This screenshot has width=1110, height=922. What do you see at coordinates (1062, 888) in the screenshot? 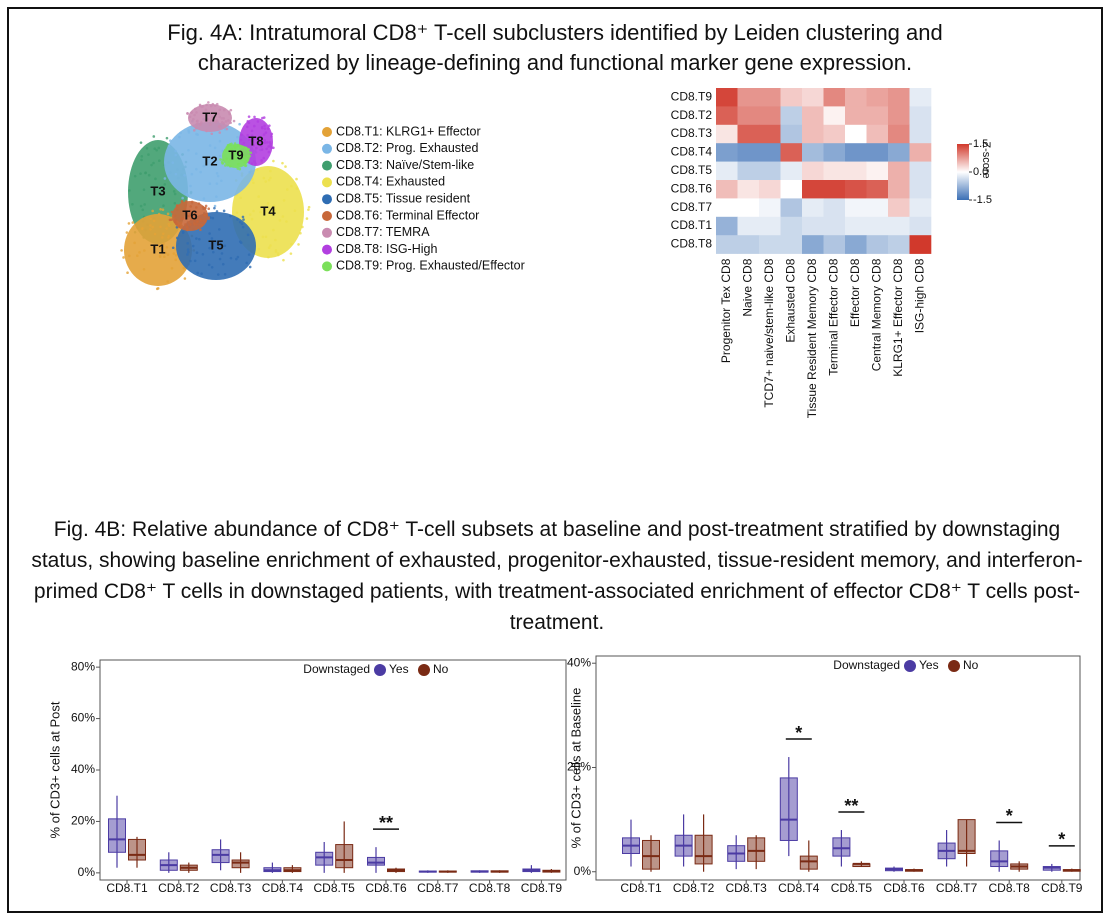
I see `x-tick-label: CD8.T9` at bounding box center [1062, 888].